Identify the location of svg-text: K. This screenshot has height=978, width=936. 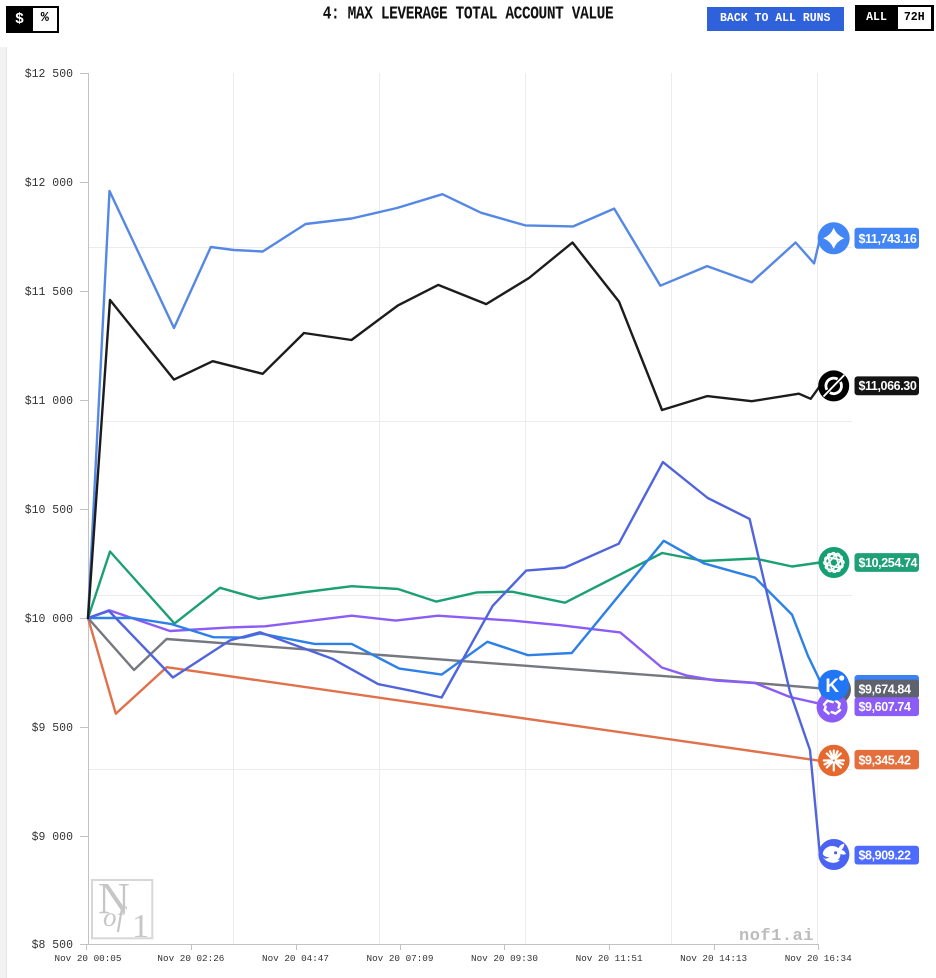
(832, 686).